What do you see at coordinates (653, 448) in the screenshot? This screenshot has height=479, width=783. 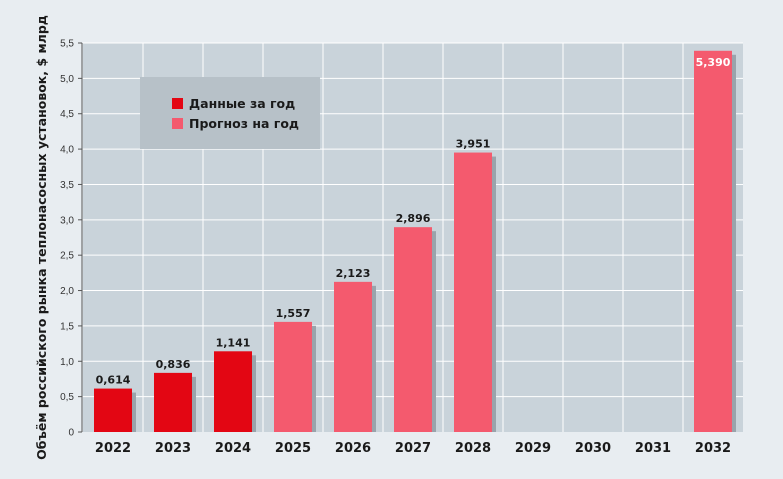 I see `x-tick-label: 2031` at bounding box center [653, 448].